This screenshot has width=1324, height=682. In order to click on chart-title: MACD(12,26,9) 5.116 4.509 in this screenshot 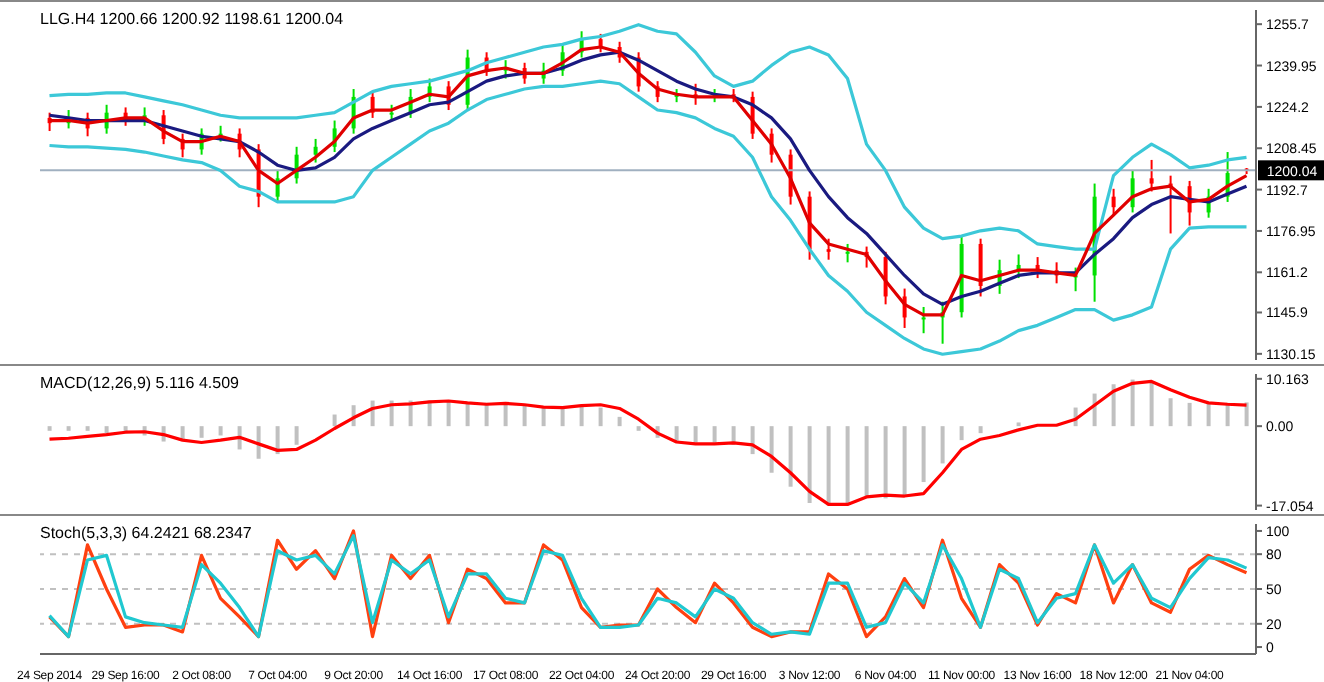, I will do `click(139, 383)`.